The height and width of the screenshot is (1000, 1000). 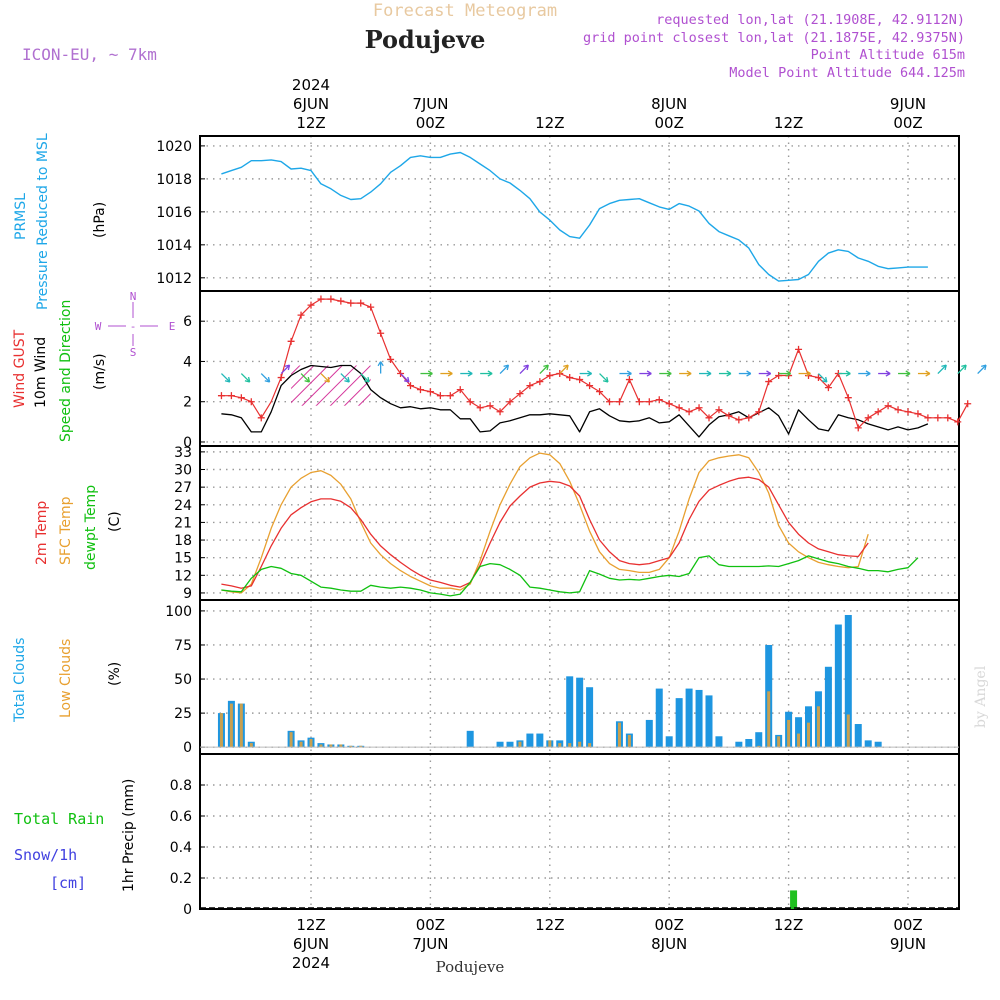 I want to click on model-label: ICON-EU, ~ 7km, so click(x=89, y=54).